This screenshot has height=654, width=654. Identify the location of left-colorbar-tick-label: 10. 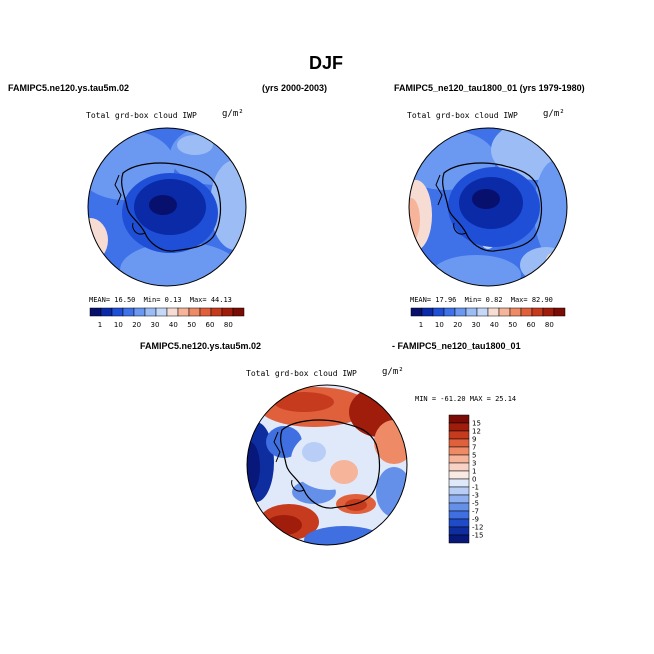
(118, 325).